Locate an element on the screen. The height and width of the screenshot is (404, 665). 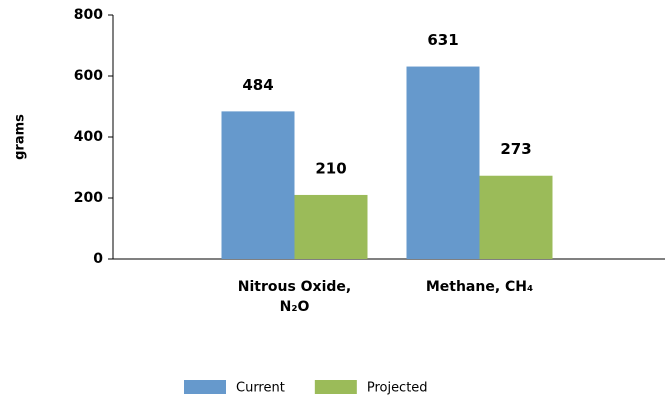
x-tick-text: Nitrous Oxide, N₂O is located at coordinates (294, 297).